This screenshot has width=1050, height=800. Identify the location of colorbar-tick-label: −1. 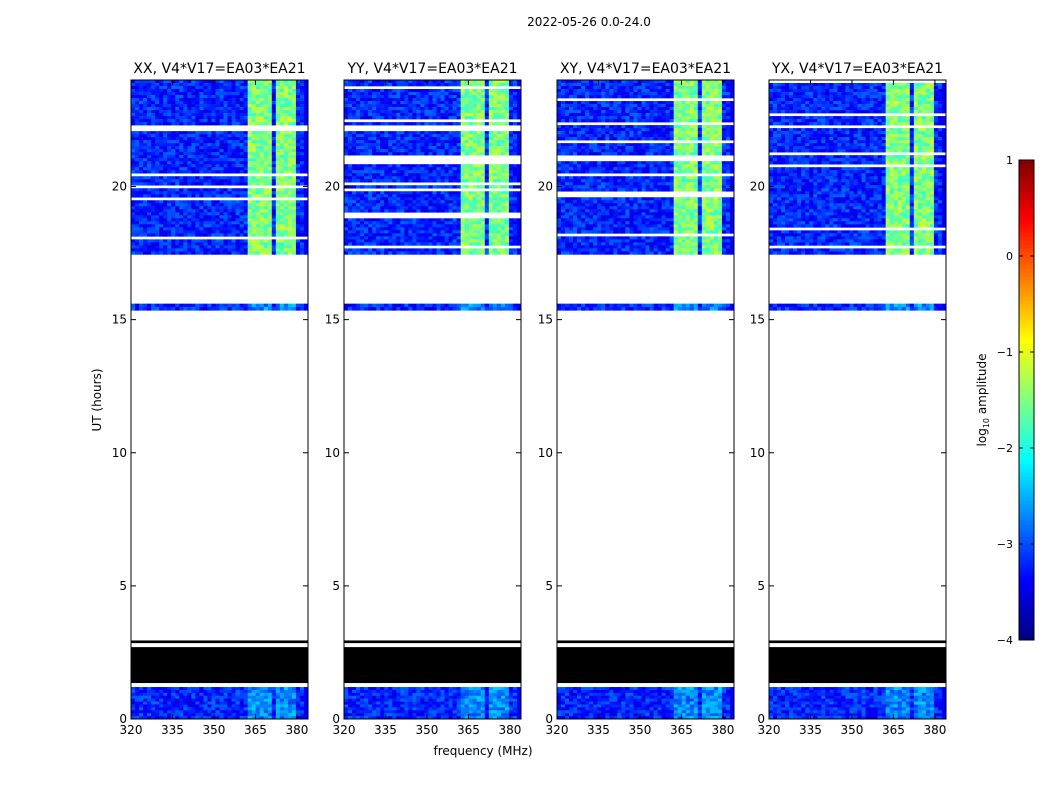
(1005, 352).